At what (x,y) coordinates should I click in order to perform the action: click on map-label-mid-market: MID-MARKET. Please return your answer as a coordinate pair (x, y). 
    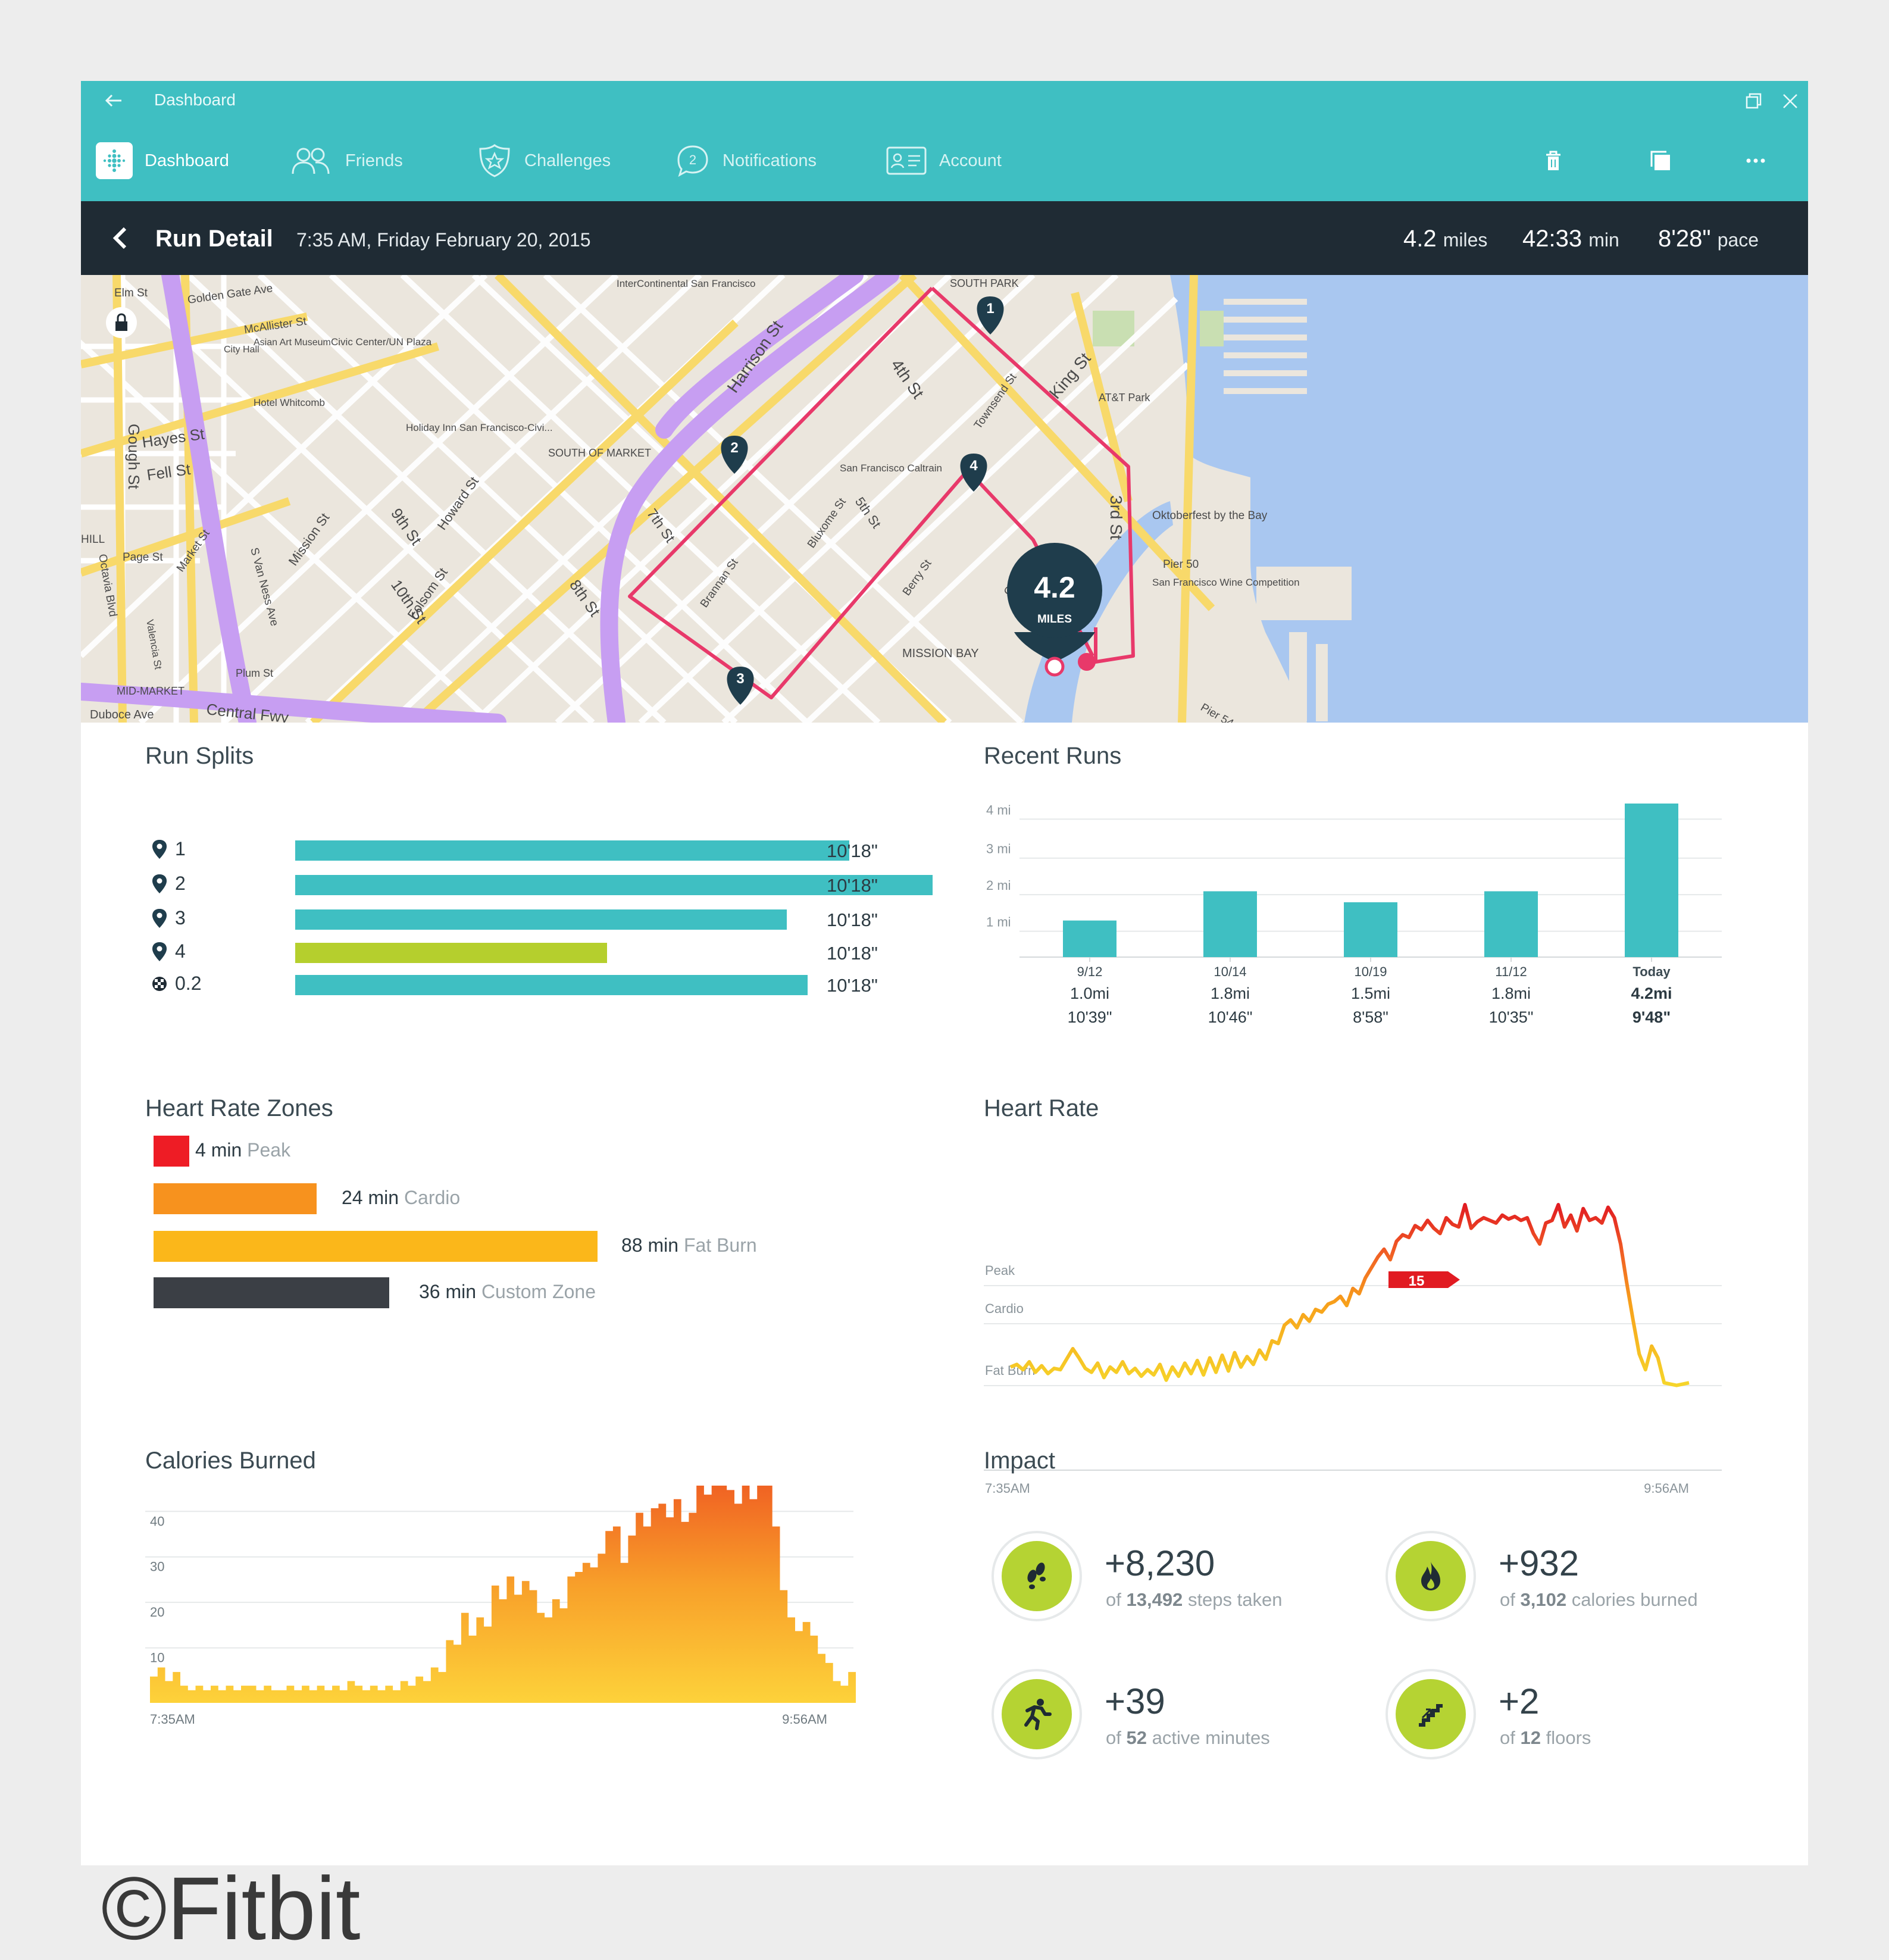
    Looking at the image, I should click on (150, 691).